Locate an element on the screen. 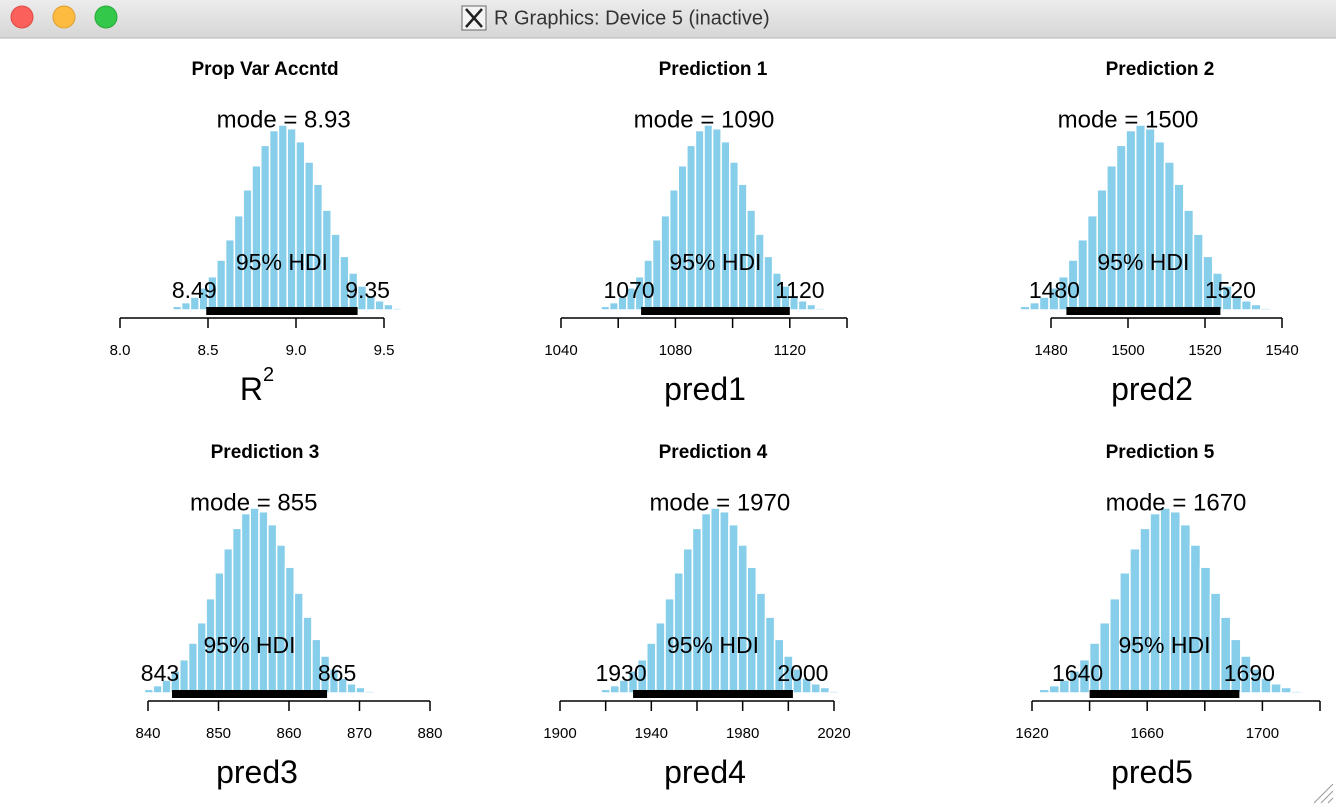 The height and width of the screenshot is (806, 1336). x-tick-label: 1660 is located at coordinates (1147, 733).